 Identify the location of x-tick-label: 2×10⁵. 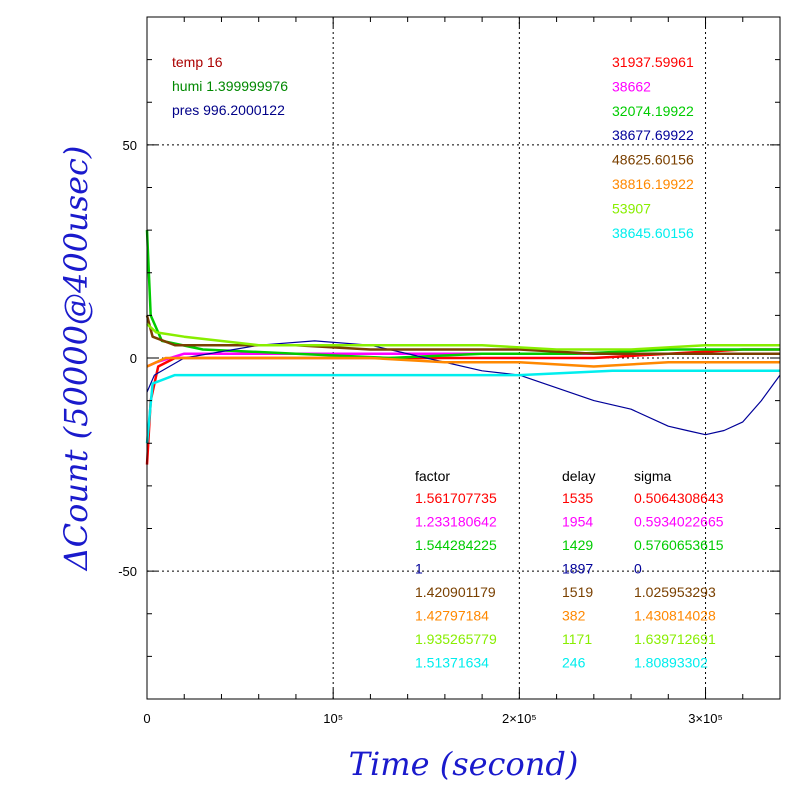
(519, 718).